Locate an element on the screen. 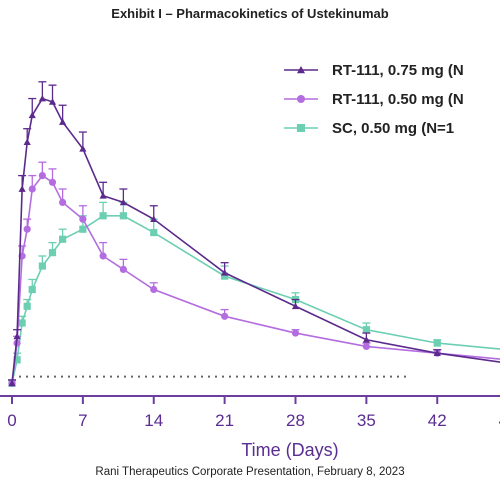 This screenshot has height=500, width=500. legend-item: RT-111, 0.50 mg (N is located at coordinates (374, 99).